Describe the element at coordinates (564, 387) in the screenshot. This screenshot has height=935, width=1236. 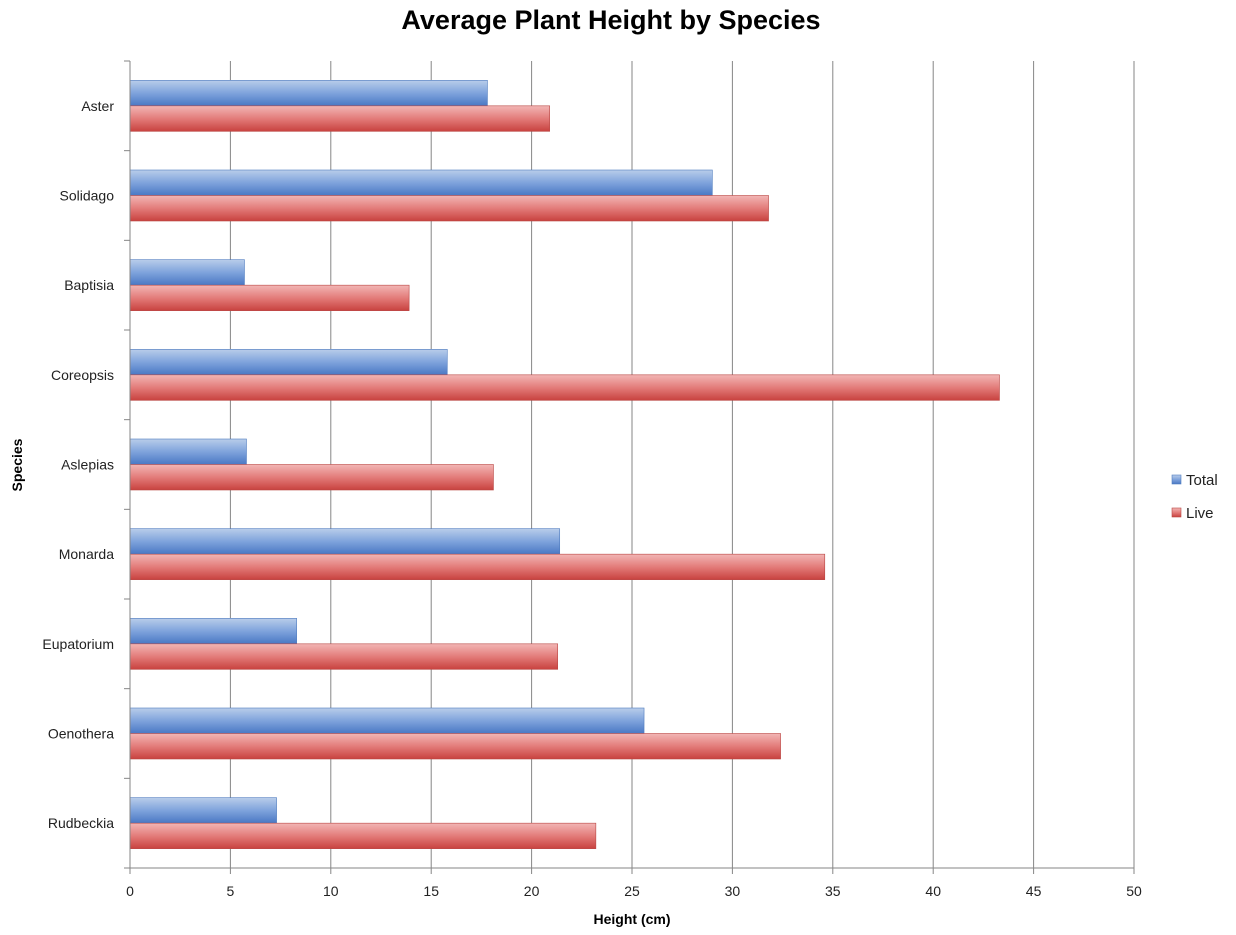
I see `bar-live-coreopsis` at that location.